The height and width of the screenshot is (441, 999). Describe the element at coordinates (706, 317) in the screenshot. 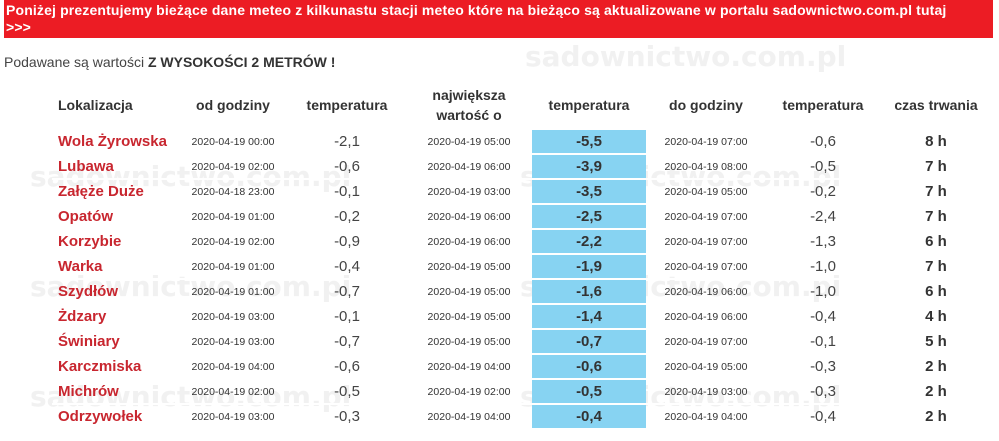

I see `to-time-cell: 2020-04-19 06:00` at that location.